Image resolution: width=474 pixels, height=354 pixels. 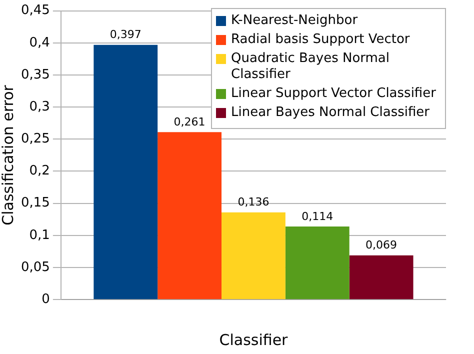 I want to click on legend-label: Radial basis Support Vector, so click(x=320, y=40).